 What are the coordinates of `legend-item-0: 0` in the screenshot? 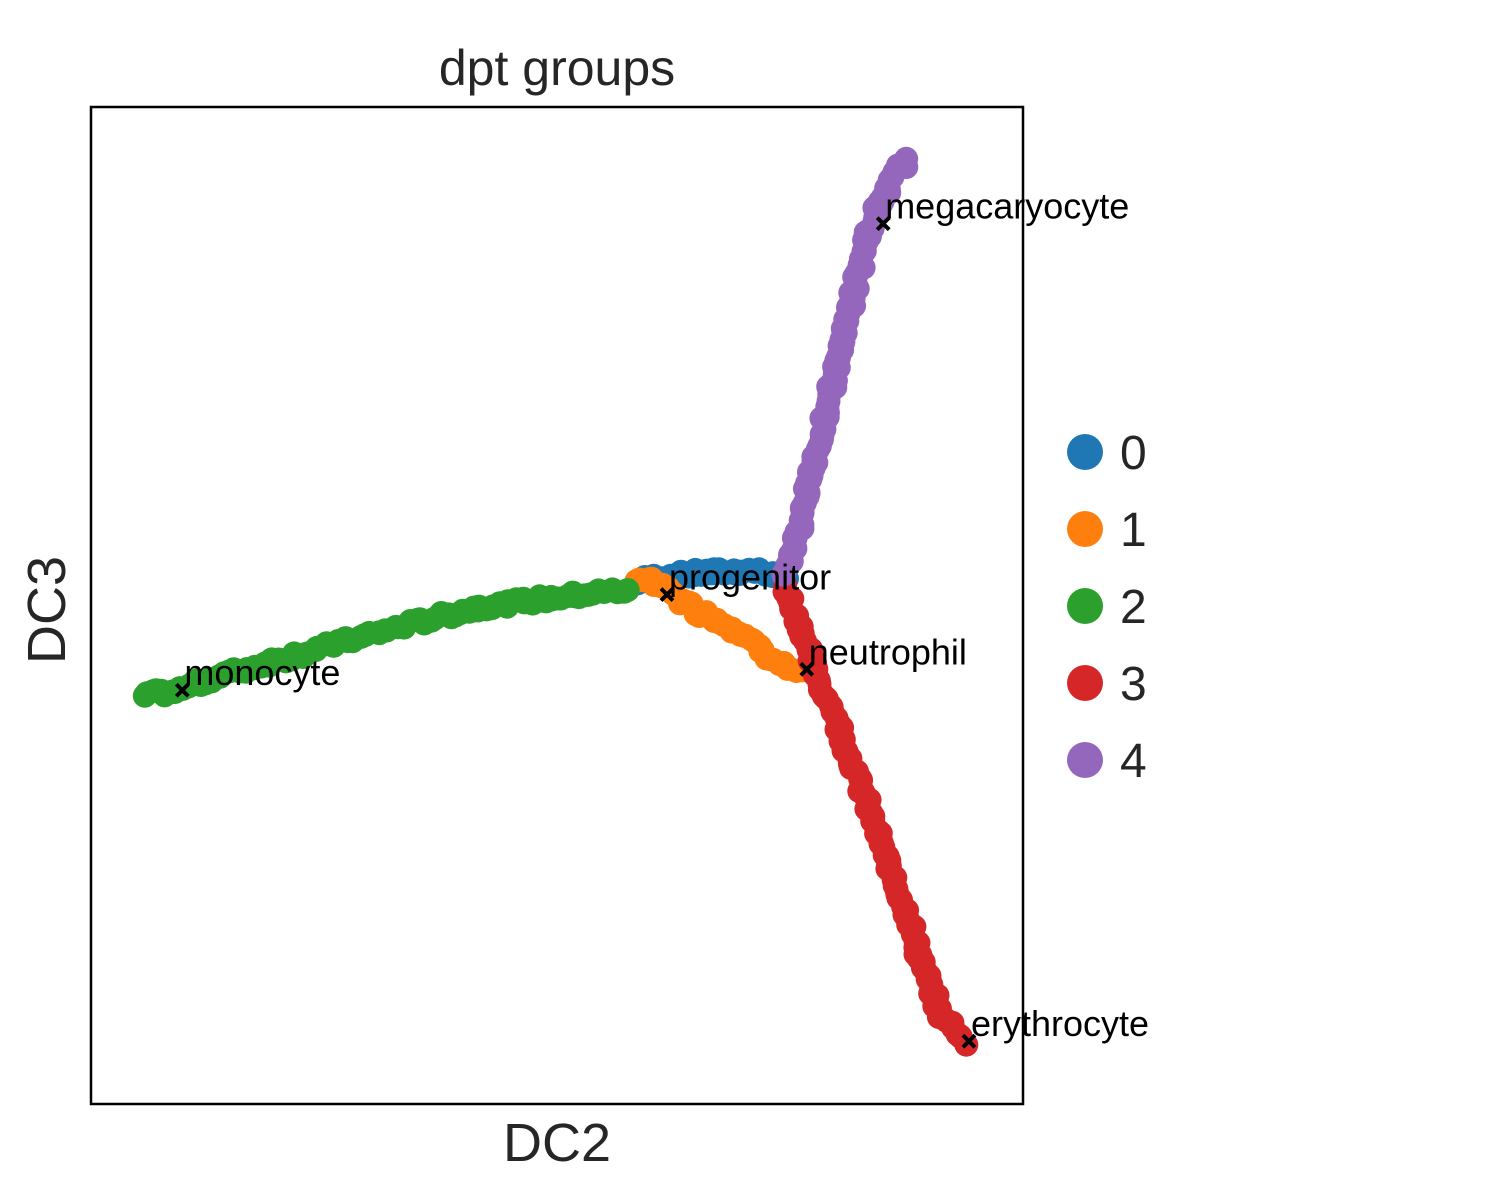 It's located at (1107, 453).